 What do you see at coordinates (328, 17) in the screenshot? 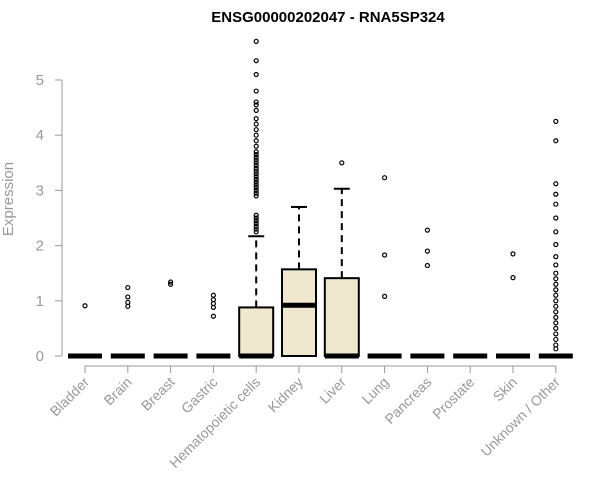
I see `chart-title: ENSG00000202047 - RNA5SP324` at bounding box center [328, 17].